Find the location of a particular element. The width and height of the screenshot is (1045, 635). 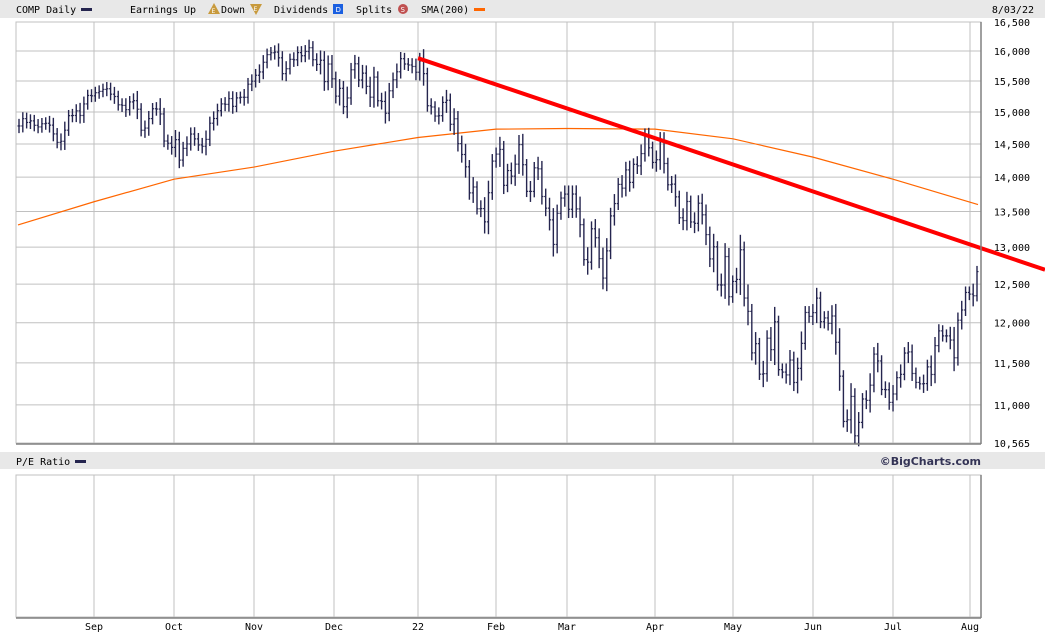

pe-legend-swatch is located at coordinates (80, 461).